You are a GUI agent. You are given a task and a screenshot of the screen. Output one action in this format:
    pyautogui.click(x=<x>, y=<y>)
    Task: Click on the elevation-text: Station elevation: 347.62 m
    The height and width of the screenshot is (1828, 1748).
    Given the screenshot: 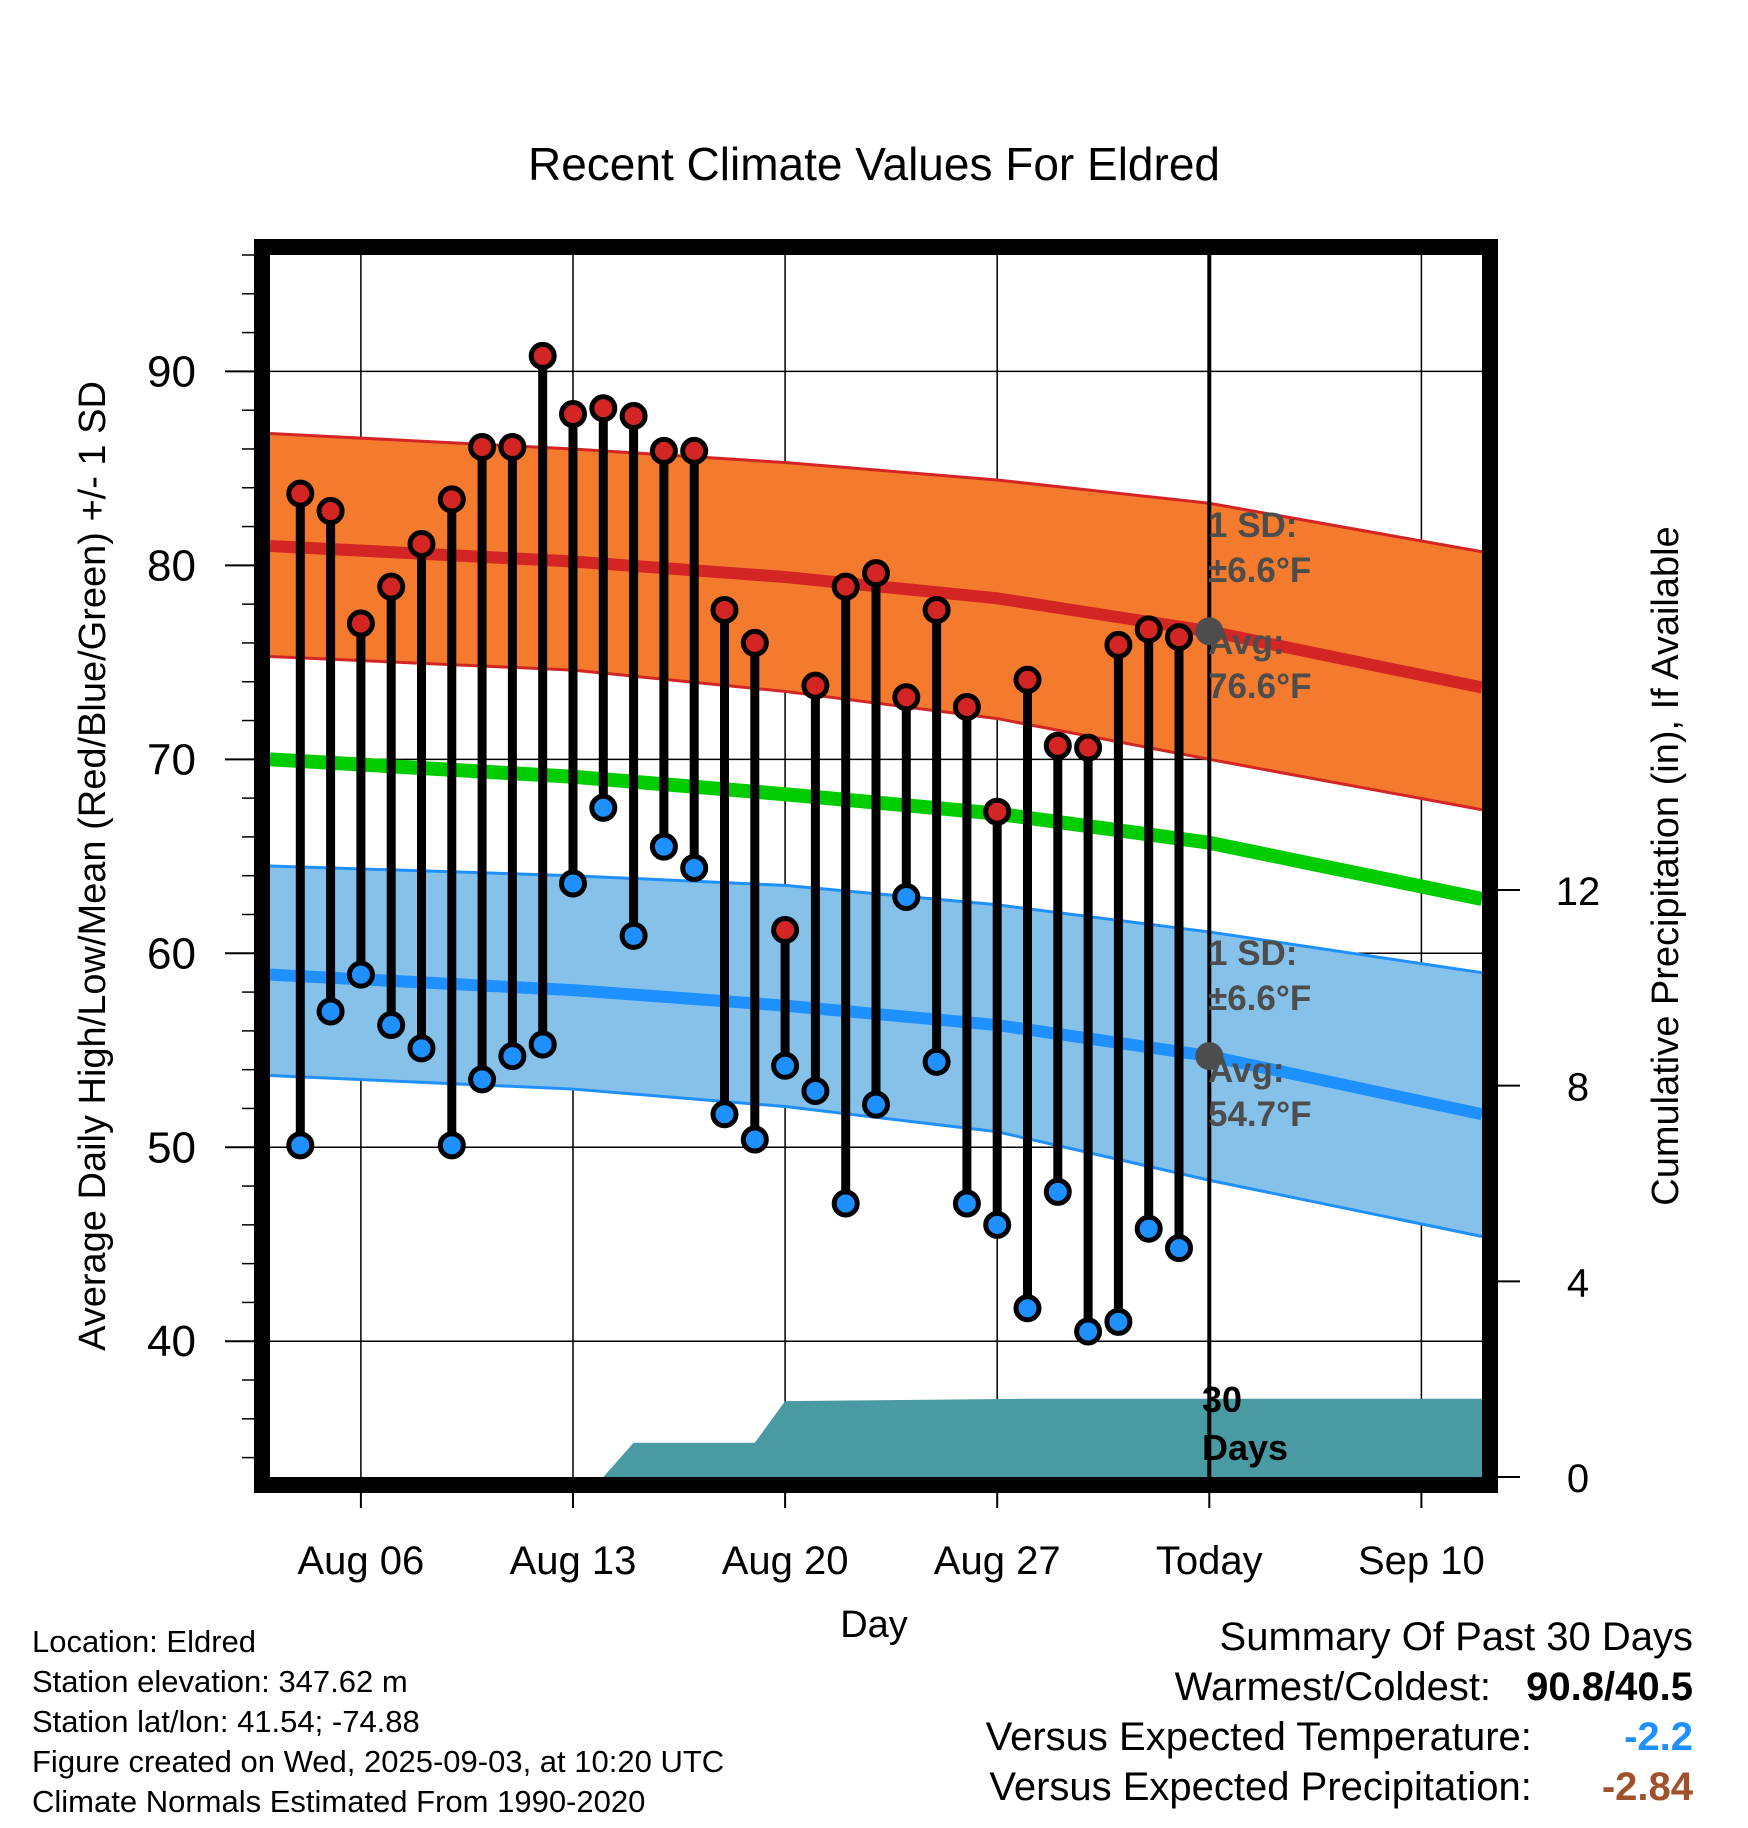 What is the action you would take?
    pyautogui.click(x=220, y=1681)
    